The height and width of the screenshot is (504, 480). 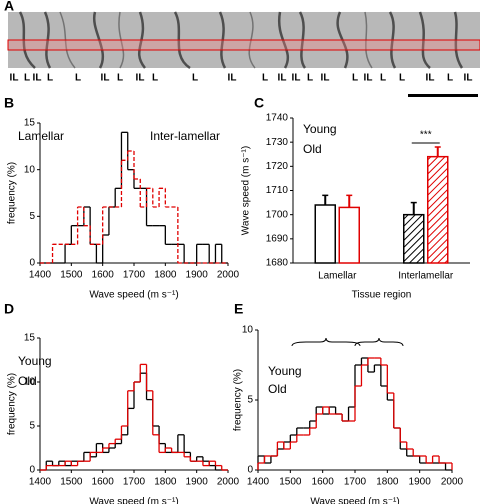 I want to click on y-axis-label: Wave speed (m s⁻¹), so click(x=246, y=190).